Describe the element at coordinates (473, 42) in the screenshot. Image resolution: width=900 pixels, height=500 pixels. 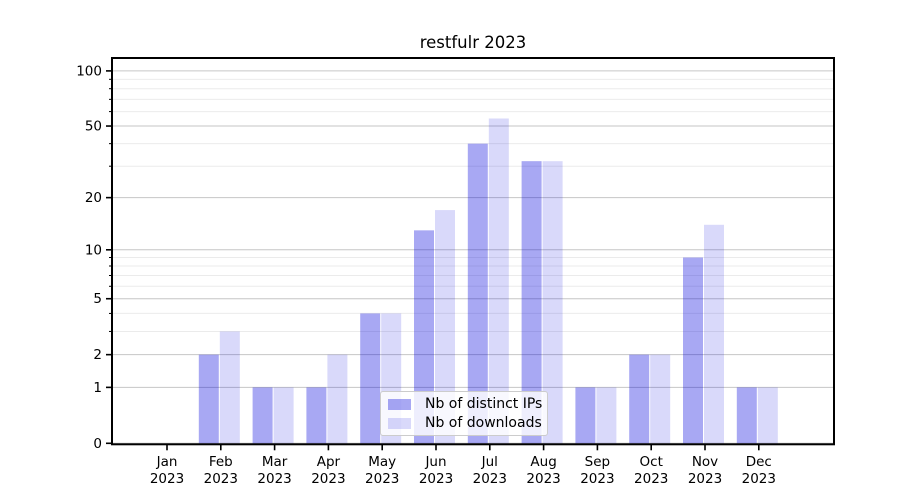
I see `chart-title: restfulr 2023` at that location.